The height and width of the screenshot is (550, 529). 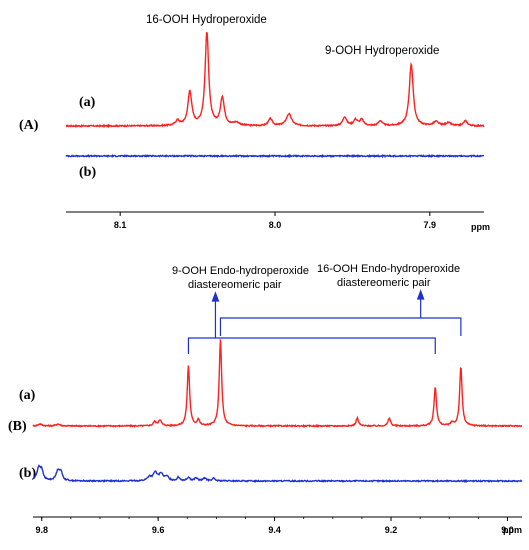 I want to click on panel-a-label: (A), so click(x=29, y=125).